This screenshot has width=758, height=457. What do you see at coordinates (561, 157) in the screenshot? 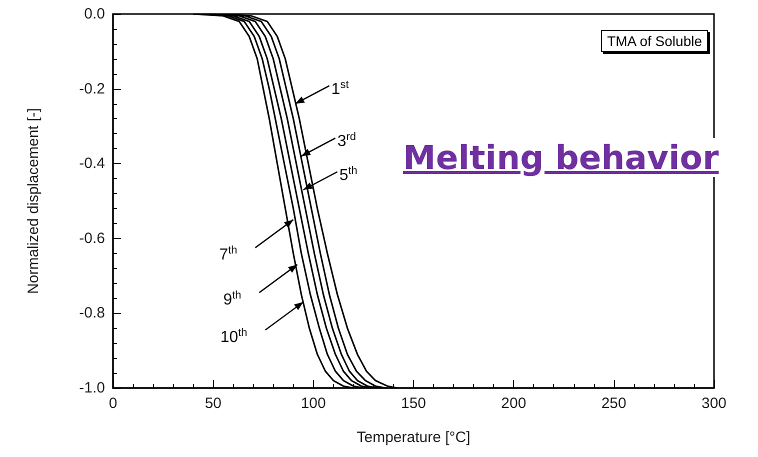
I see `annotation: Melting behavior` at bounding box center [561, 157].